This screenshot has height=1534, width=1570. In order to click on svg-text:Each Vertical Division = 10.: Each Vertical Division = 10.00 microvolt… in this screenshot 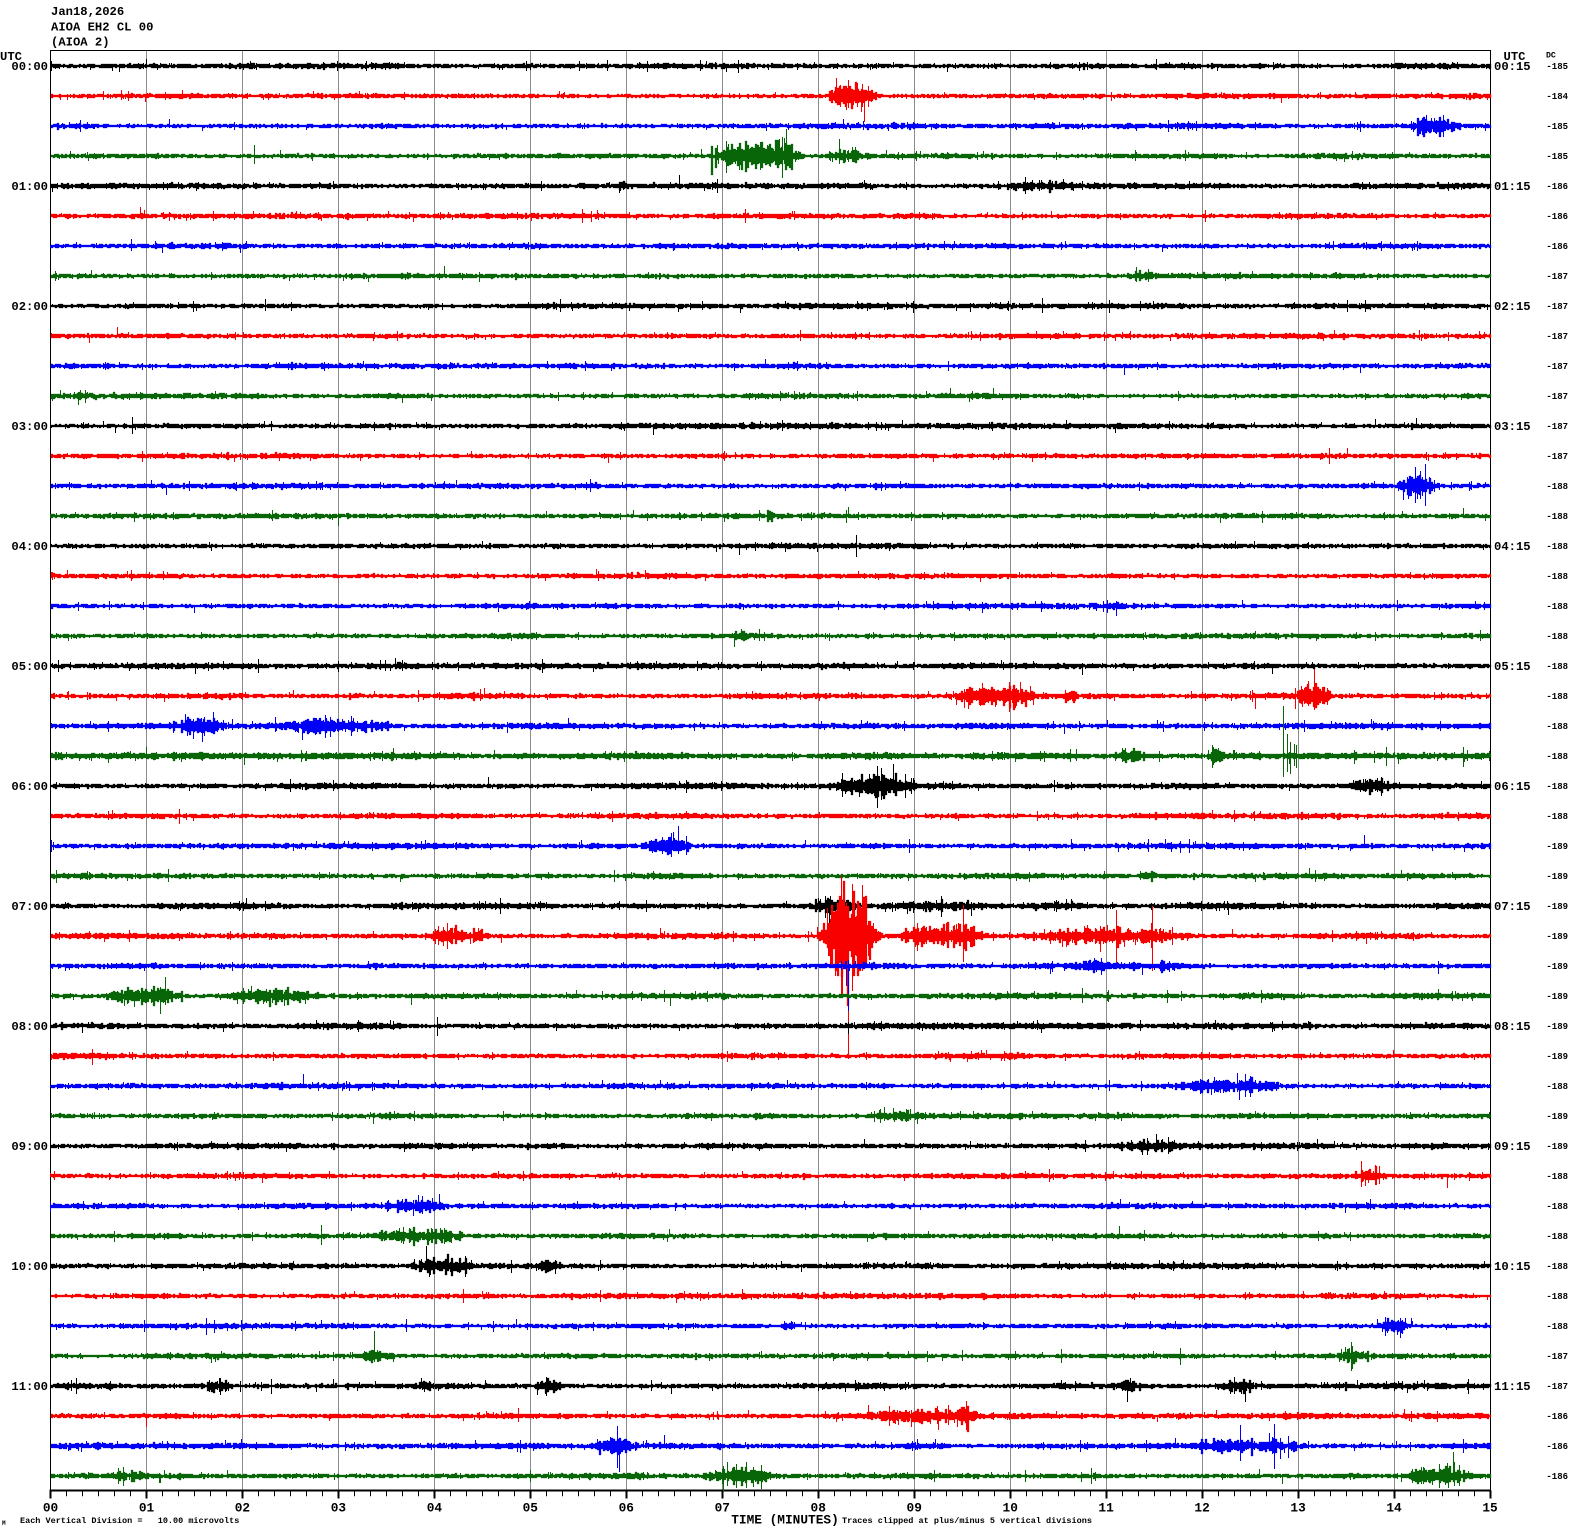, I will do `click(129, 1521)`.